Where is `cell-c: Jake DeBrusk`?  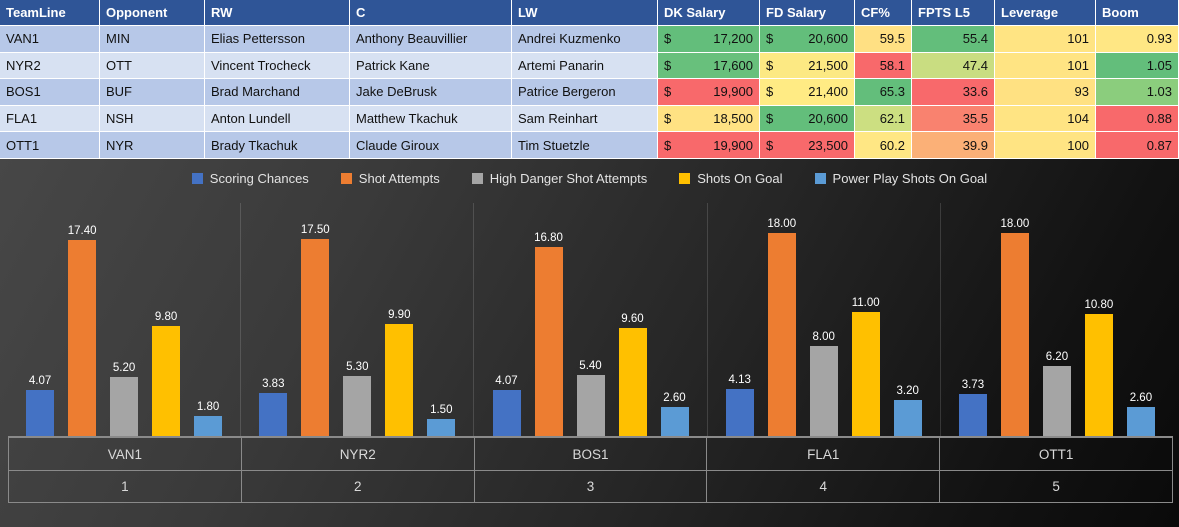 cell-c: Jake DeBrusk is located at coordinates (431, 92).